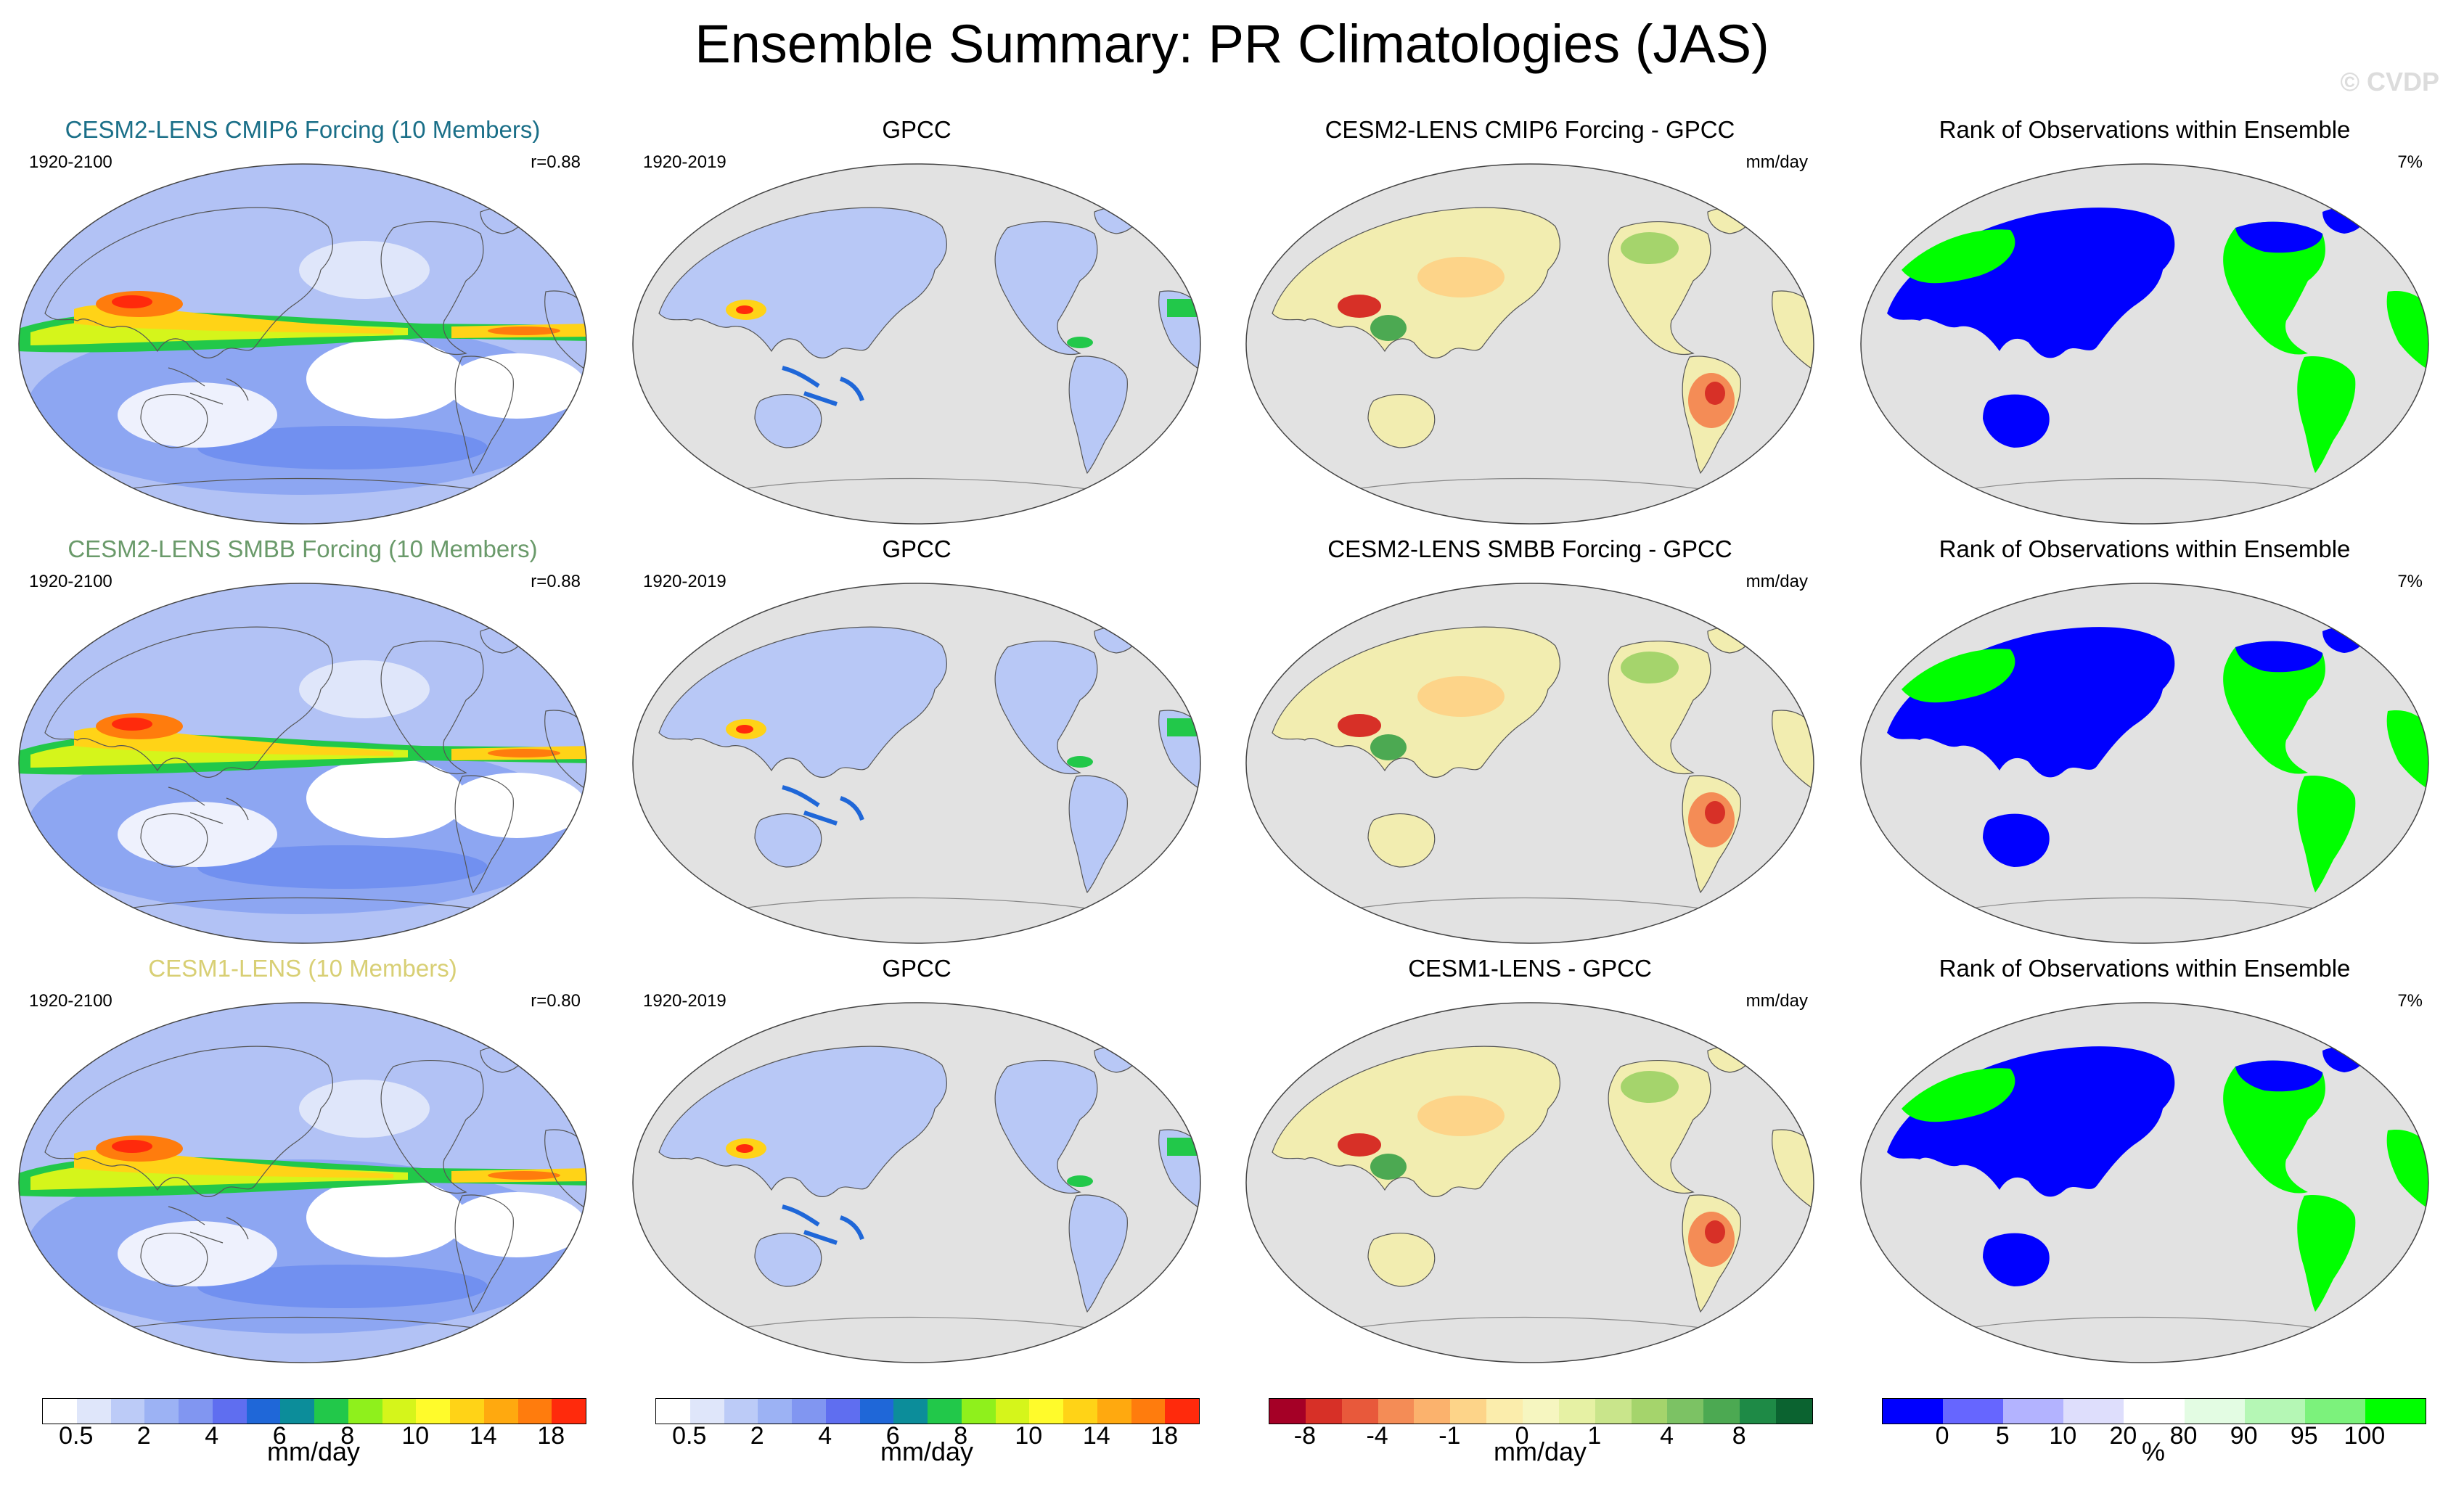  Describe the element at coordinates (302, 968) in the screenshot. I see `panel-title: CESM1-LENS (10 Members)` at that location.